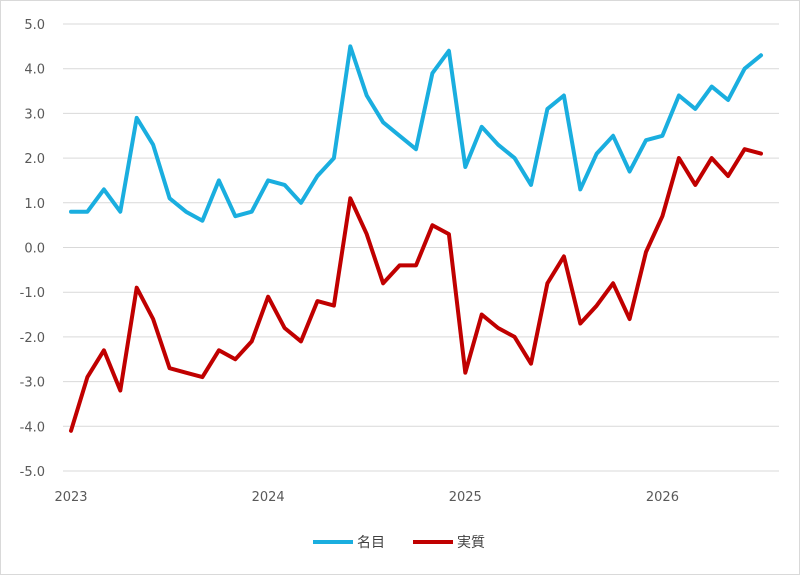 The height and width of the screenshot is (578, 800). What do you see at coordinates (34, 25) in the screenshot?
I see `y-tick-label: 5.0` at bounding box center [34, 25].